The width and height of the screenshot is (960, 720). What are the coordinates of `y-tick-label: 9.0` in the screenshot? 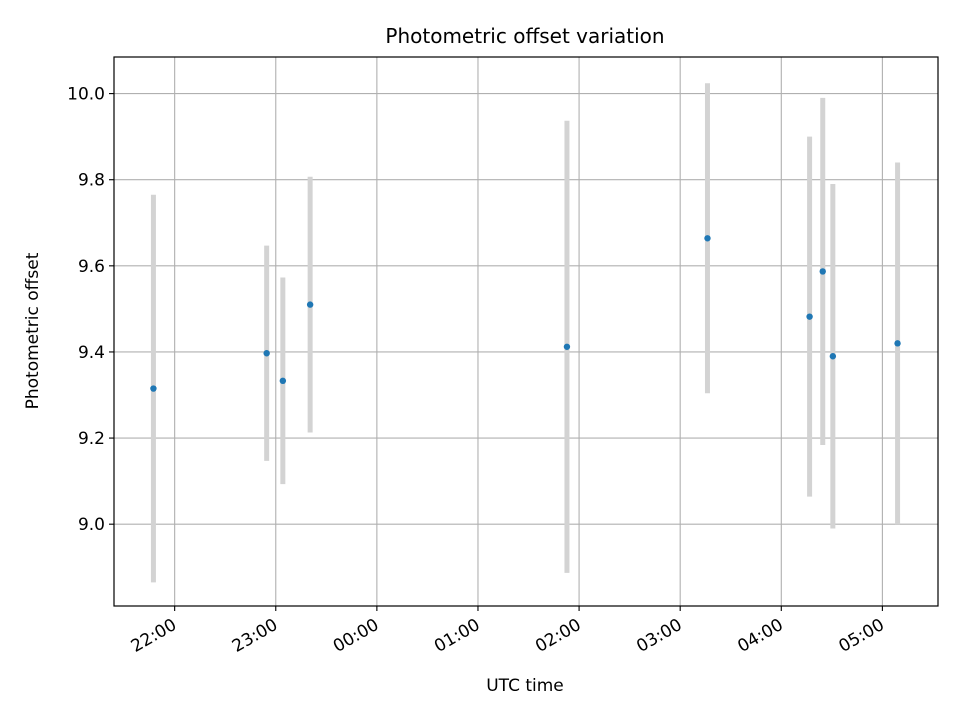 It's located at (91, 525).